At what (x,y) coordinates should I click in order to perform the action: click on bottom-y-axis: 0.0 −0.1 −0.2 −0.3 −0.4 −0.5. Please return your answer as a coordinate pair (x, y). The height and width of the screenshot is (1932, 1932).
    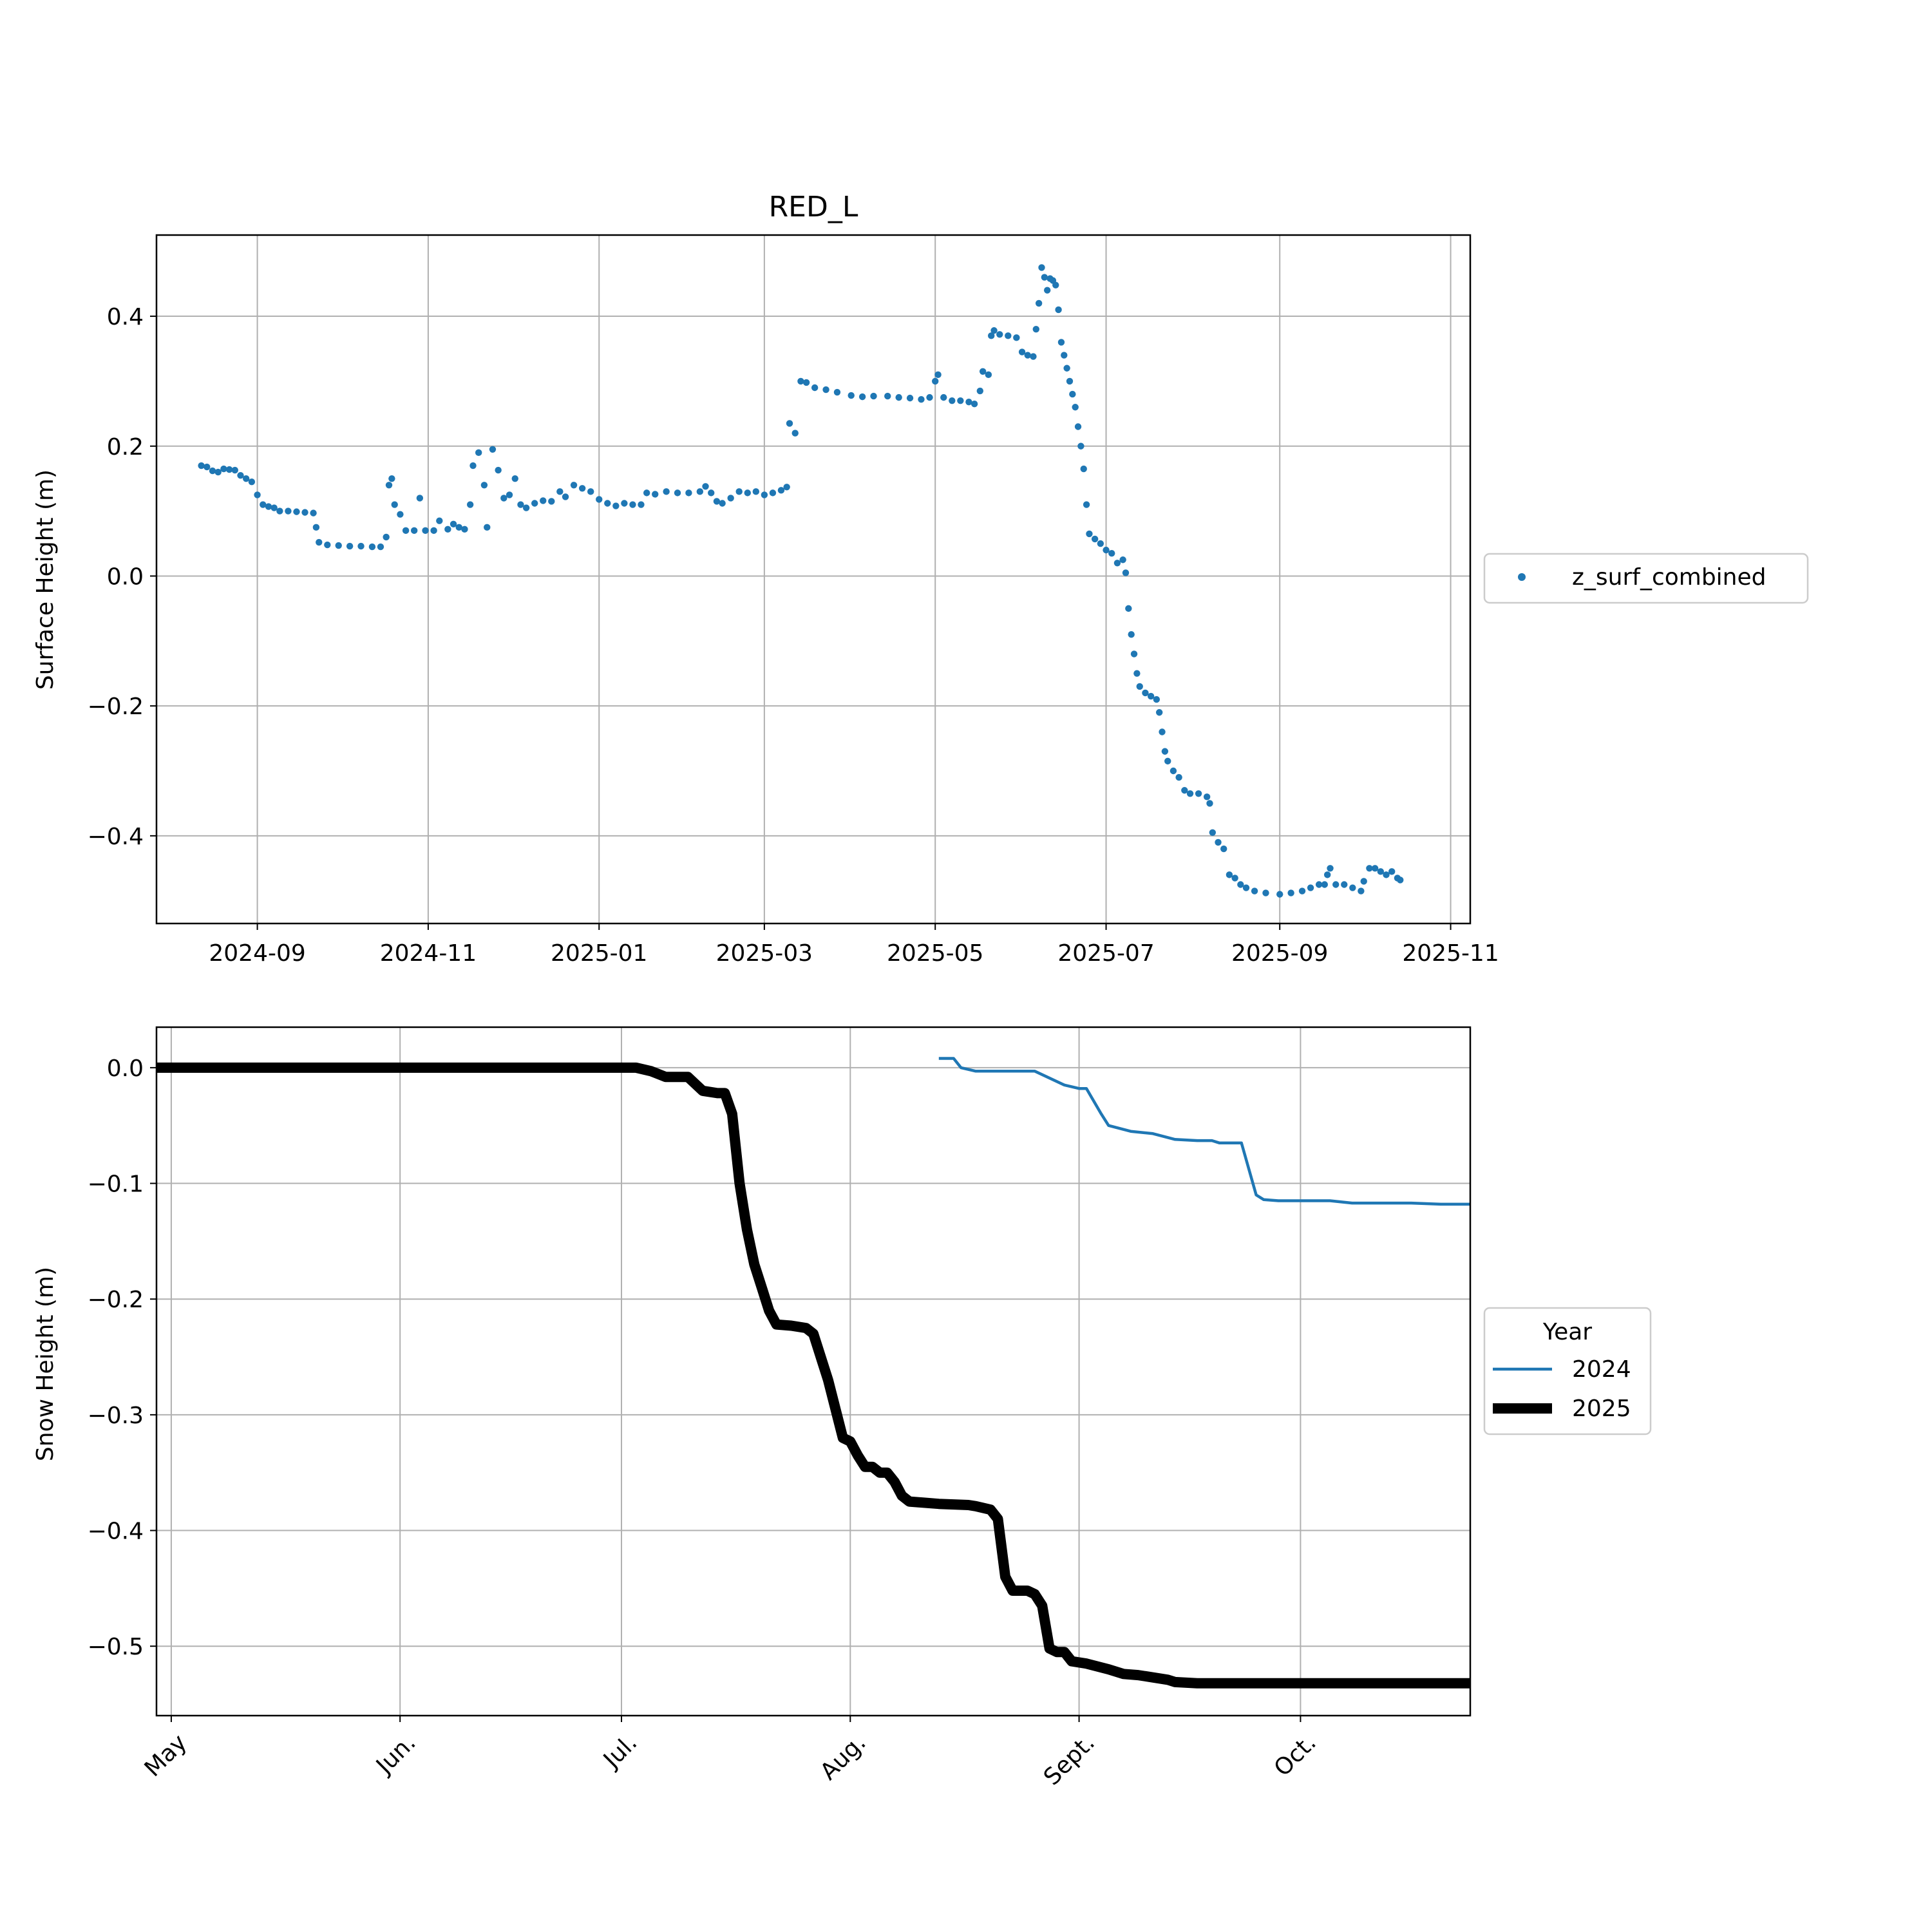
    Looking at the image, I should click on (122, 1358).